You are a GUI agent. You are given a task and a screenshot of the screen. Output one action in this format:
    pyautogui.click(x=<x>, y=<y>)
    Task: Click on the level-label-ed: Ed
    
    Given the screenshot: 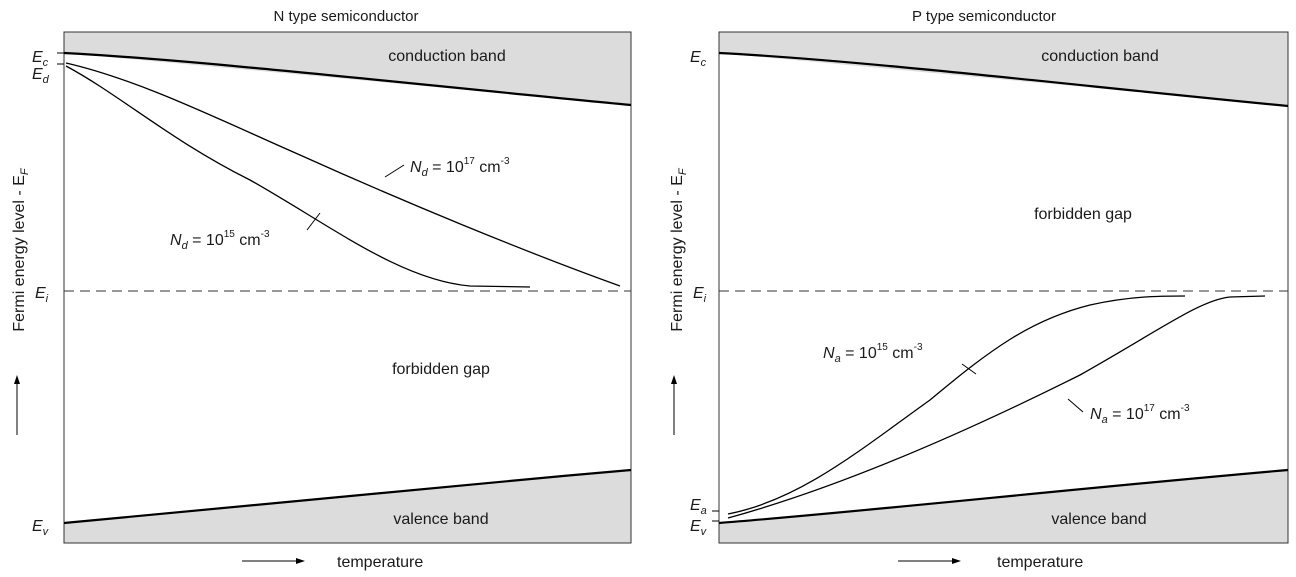 What is the action you would take?
    pyautogui.click(x=41, y=76)
    